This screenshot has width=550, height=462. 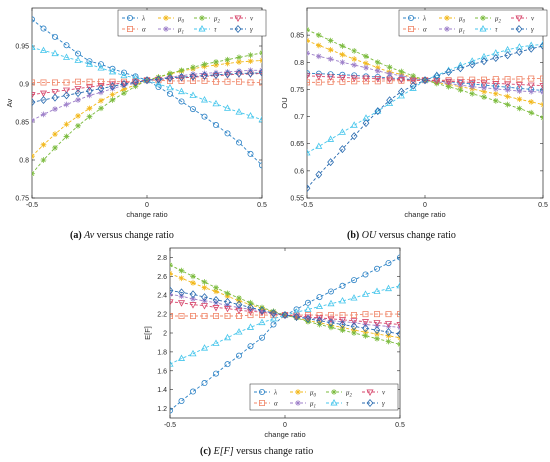 I want to click on y-tick-label: 0.65, so click(x=297, y=144).